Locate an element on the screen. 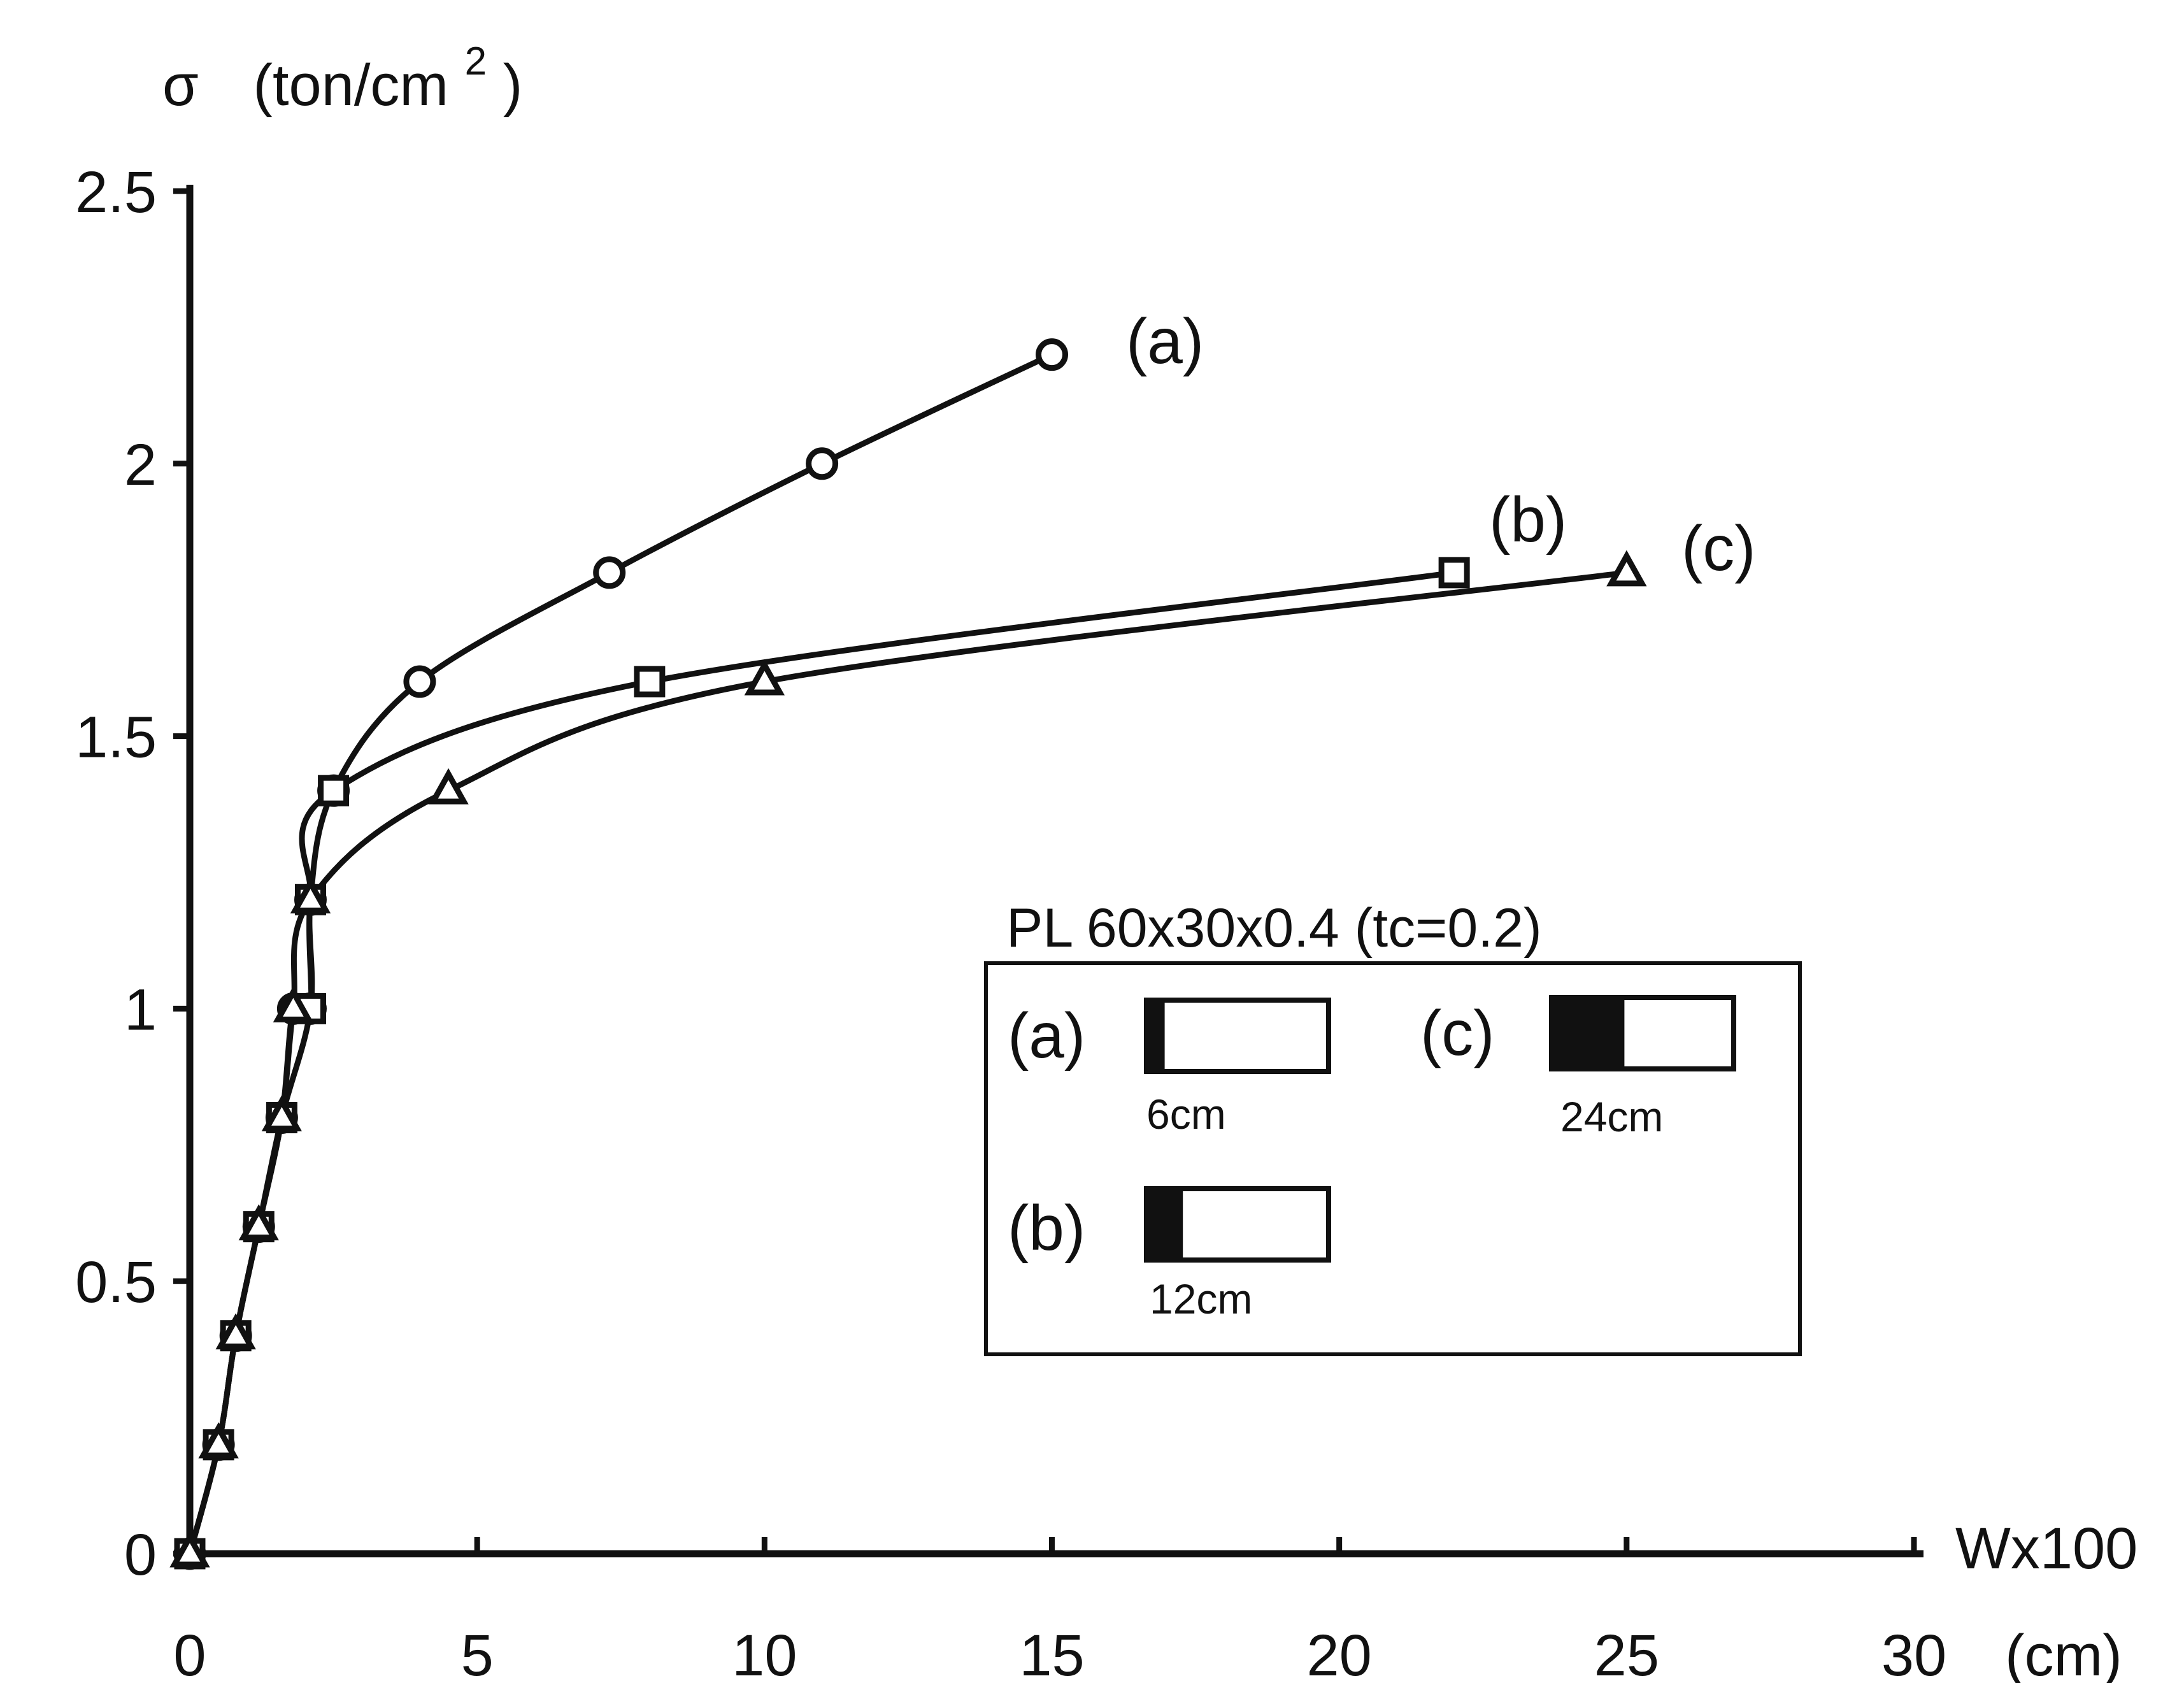 The image size is (2184, 1683). y-tick-label-1: 0.5 is located at coordinates (116, 1282).